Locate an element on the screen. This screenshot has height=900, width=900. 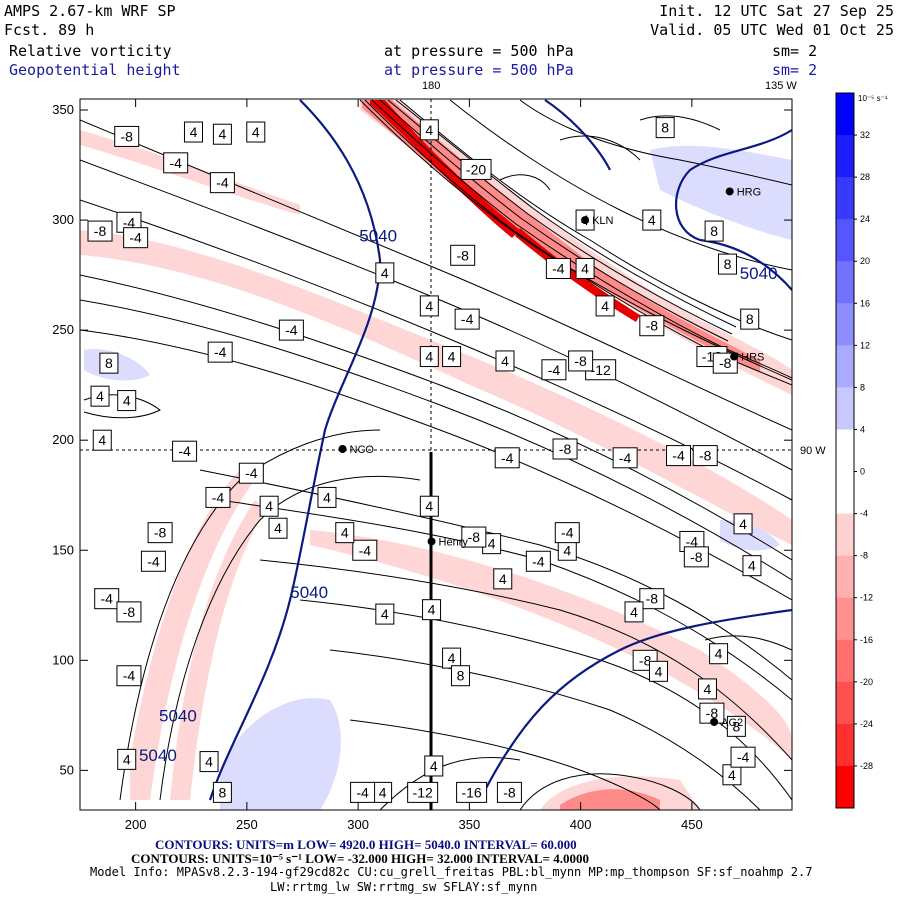
y-tick-label: 200 is located at coordinates (63, 439).